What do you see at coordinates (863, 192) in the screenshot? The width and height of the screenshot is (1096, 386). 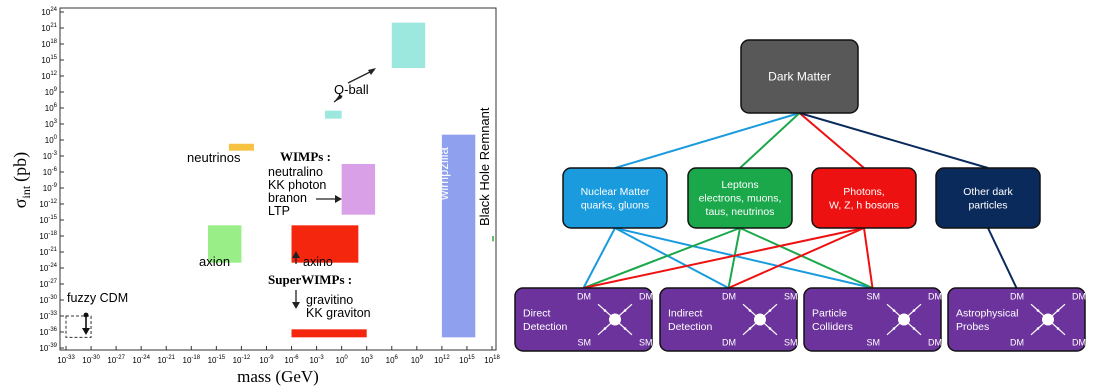 I see `node-text-line: Photons,` at bounding box center [863, 192].